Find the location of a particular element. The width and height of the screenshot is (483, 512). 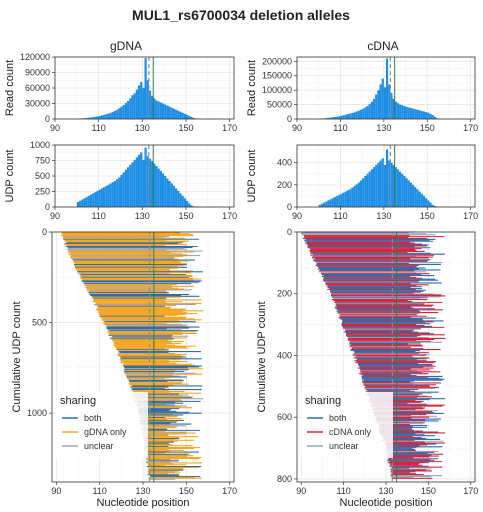

legend-entry: gDNA only is located at coordinates (105, 432).